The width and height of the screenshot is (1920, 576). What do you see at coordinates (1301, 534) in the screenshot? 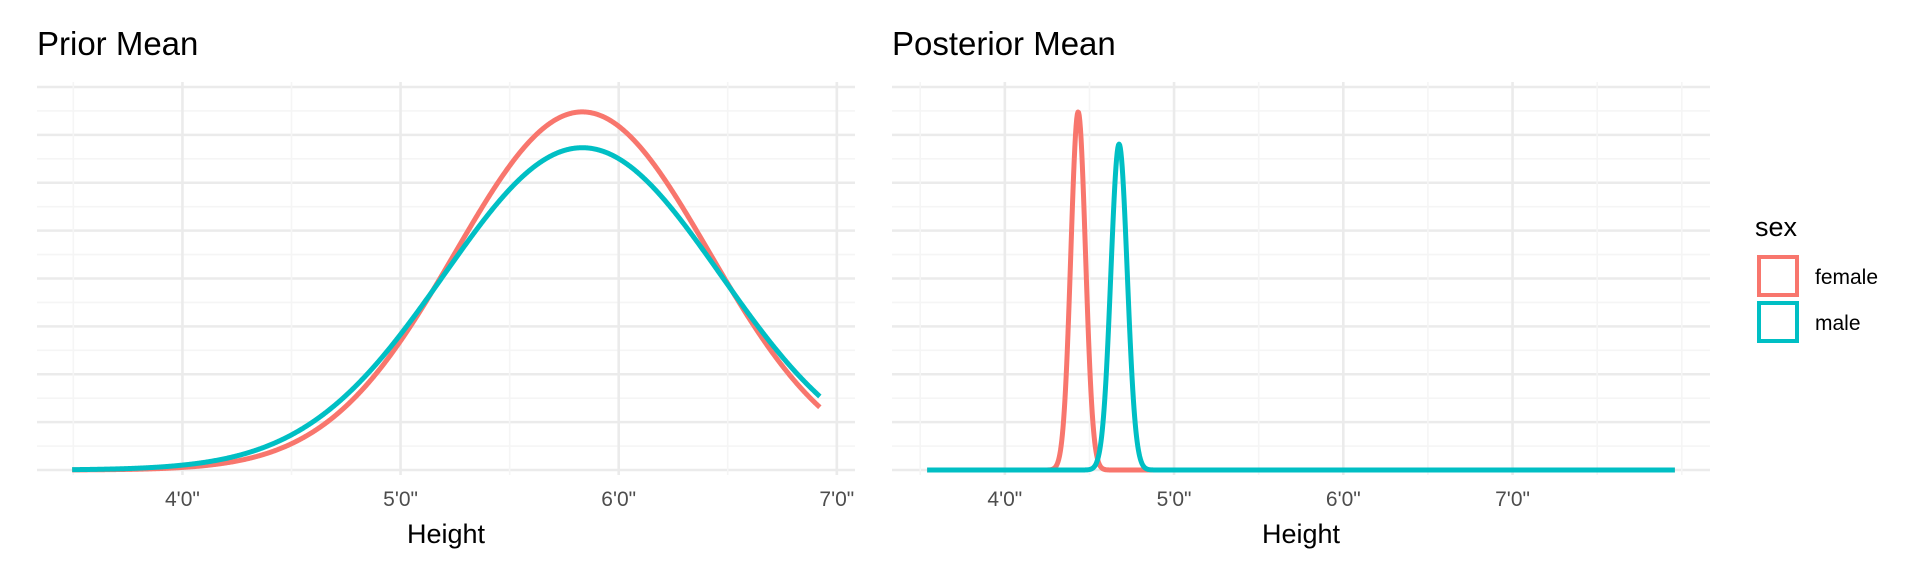
I see `posterior-mean-x-axis-title: Height` at bounding box center [1301, 534].